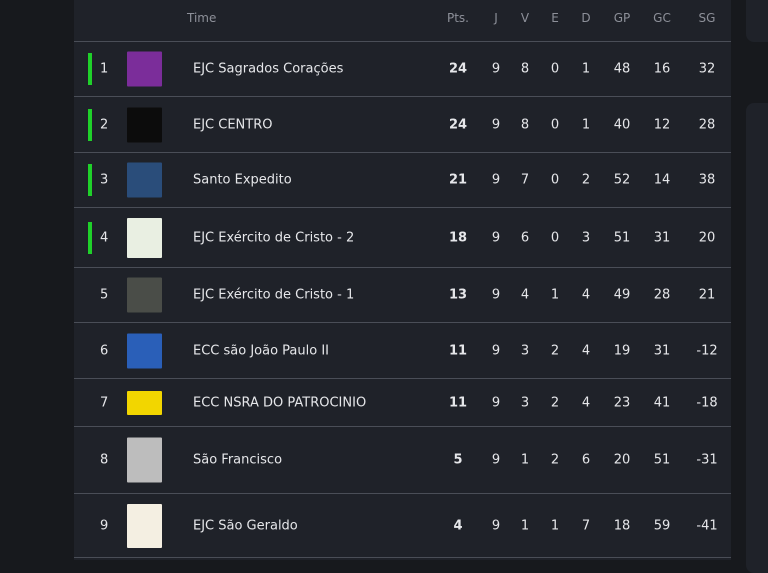  Describe the element at coordinates (104, 460) in the screenshot. I see `rank: 8` at that location.